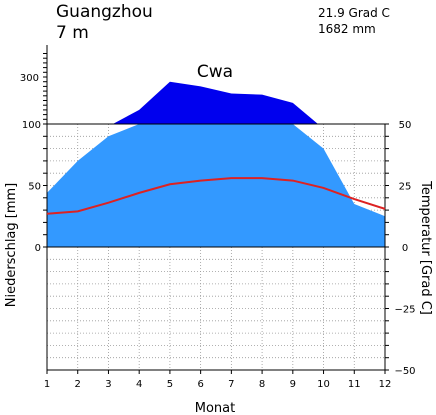  Describe the element at coordinates (385, 384) in the screenshot. I see `x-tick-label: 12` at that location.